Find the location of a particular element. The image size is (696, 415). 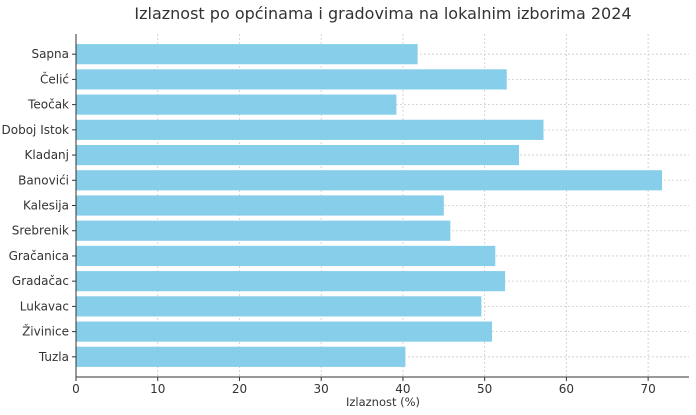

x-tick-label: 20 is located at coordinates (239, 389).